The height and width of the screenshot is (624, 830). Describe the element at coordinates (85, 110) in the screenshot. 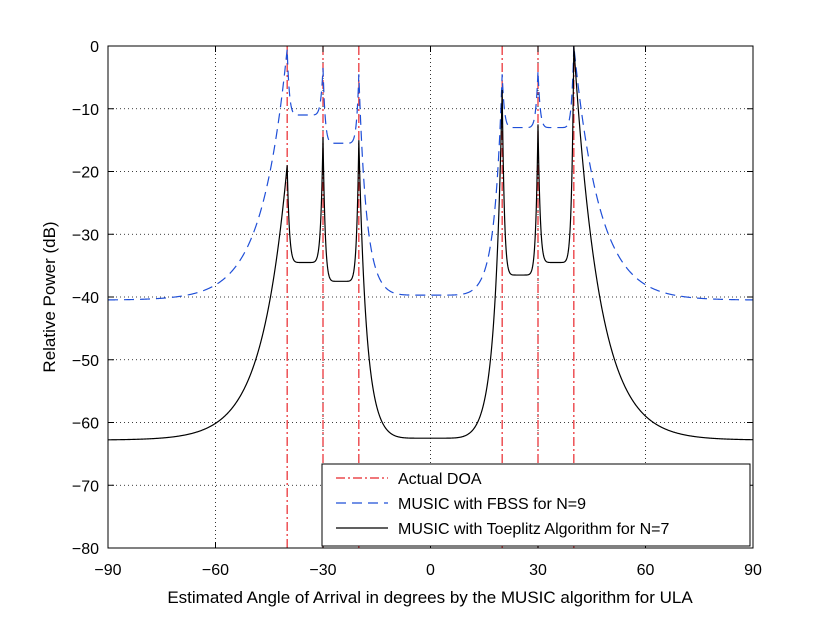

I see `y-tick-label: −10` at that location.